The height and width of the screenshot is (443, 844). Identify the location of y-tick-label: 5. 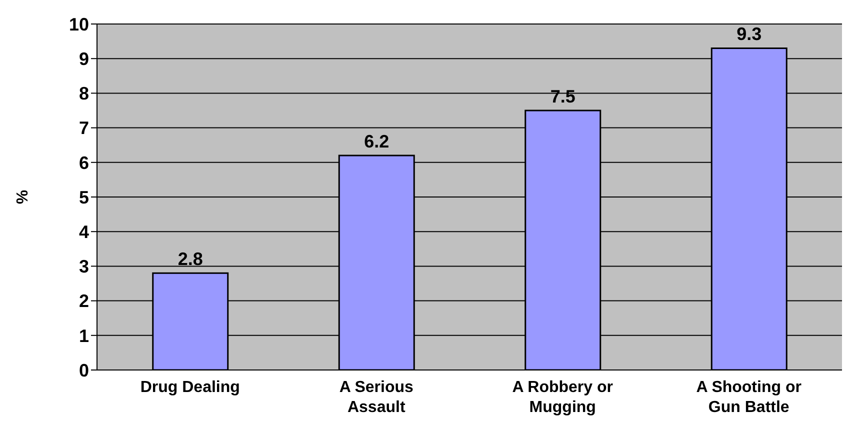
(83, 197).